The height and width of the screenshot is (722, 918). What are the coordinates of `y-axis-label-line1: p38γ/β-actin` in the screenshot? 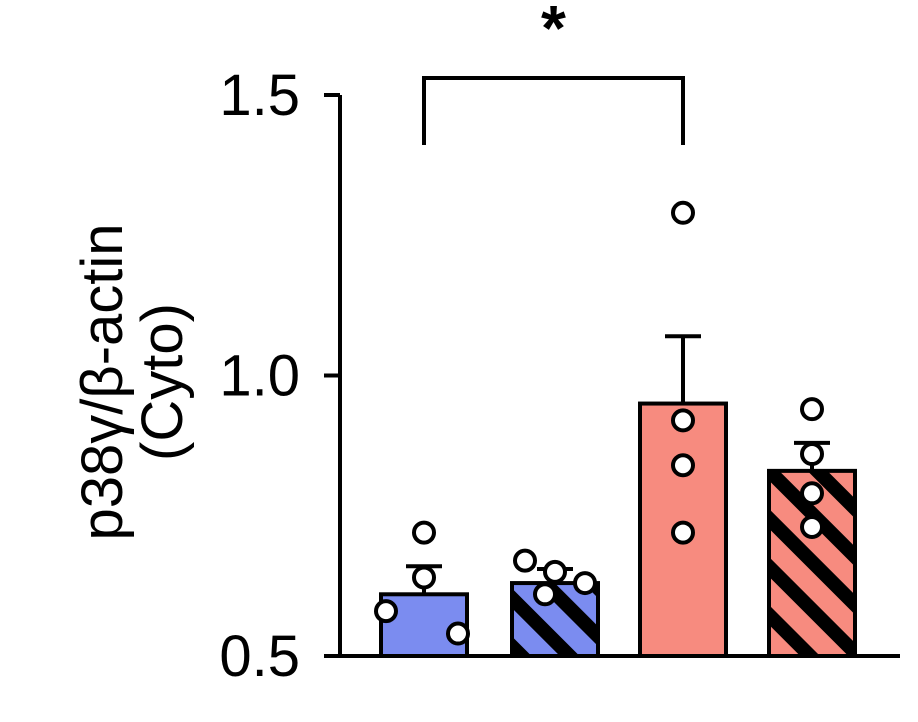 It's located at (102, 381).